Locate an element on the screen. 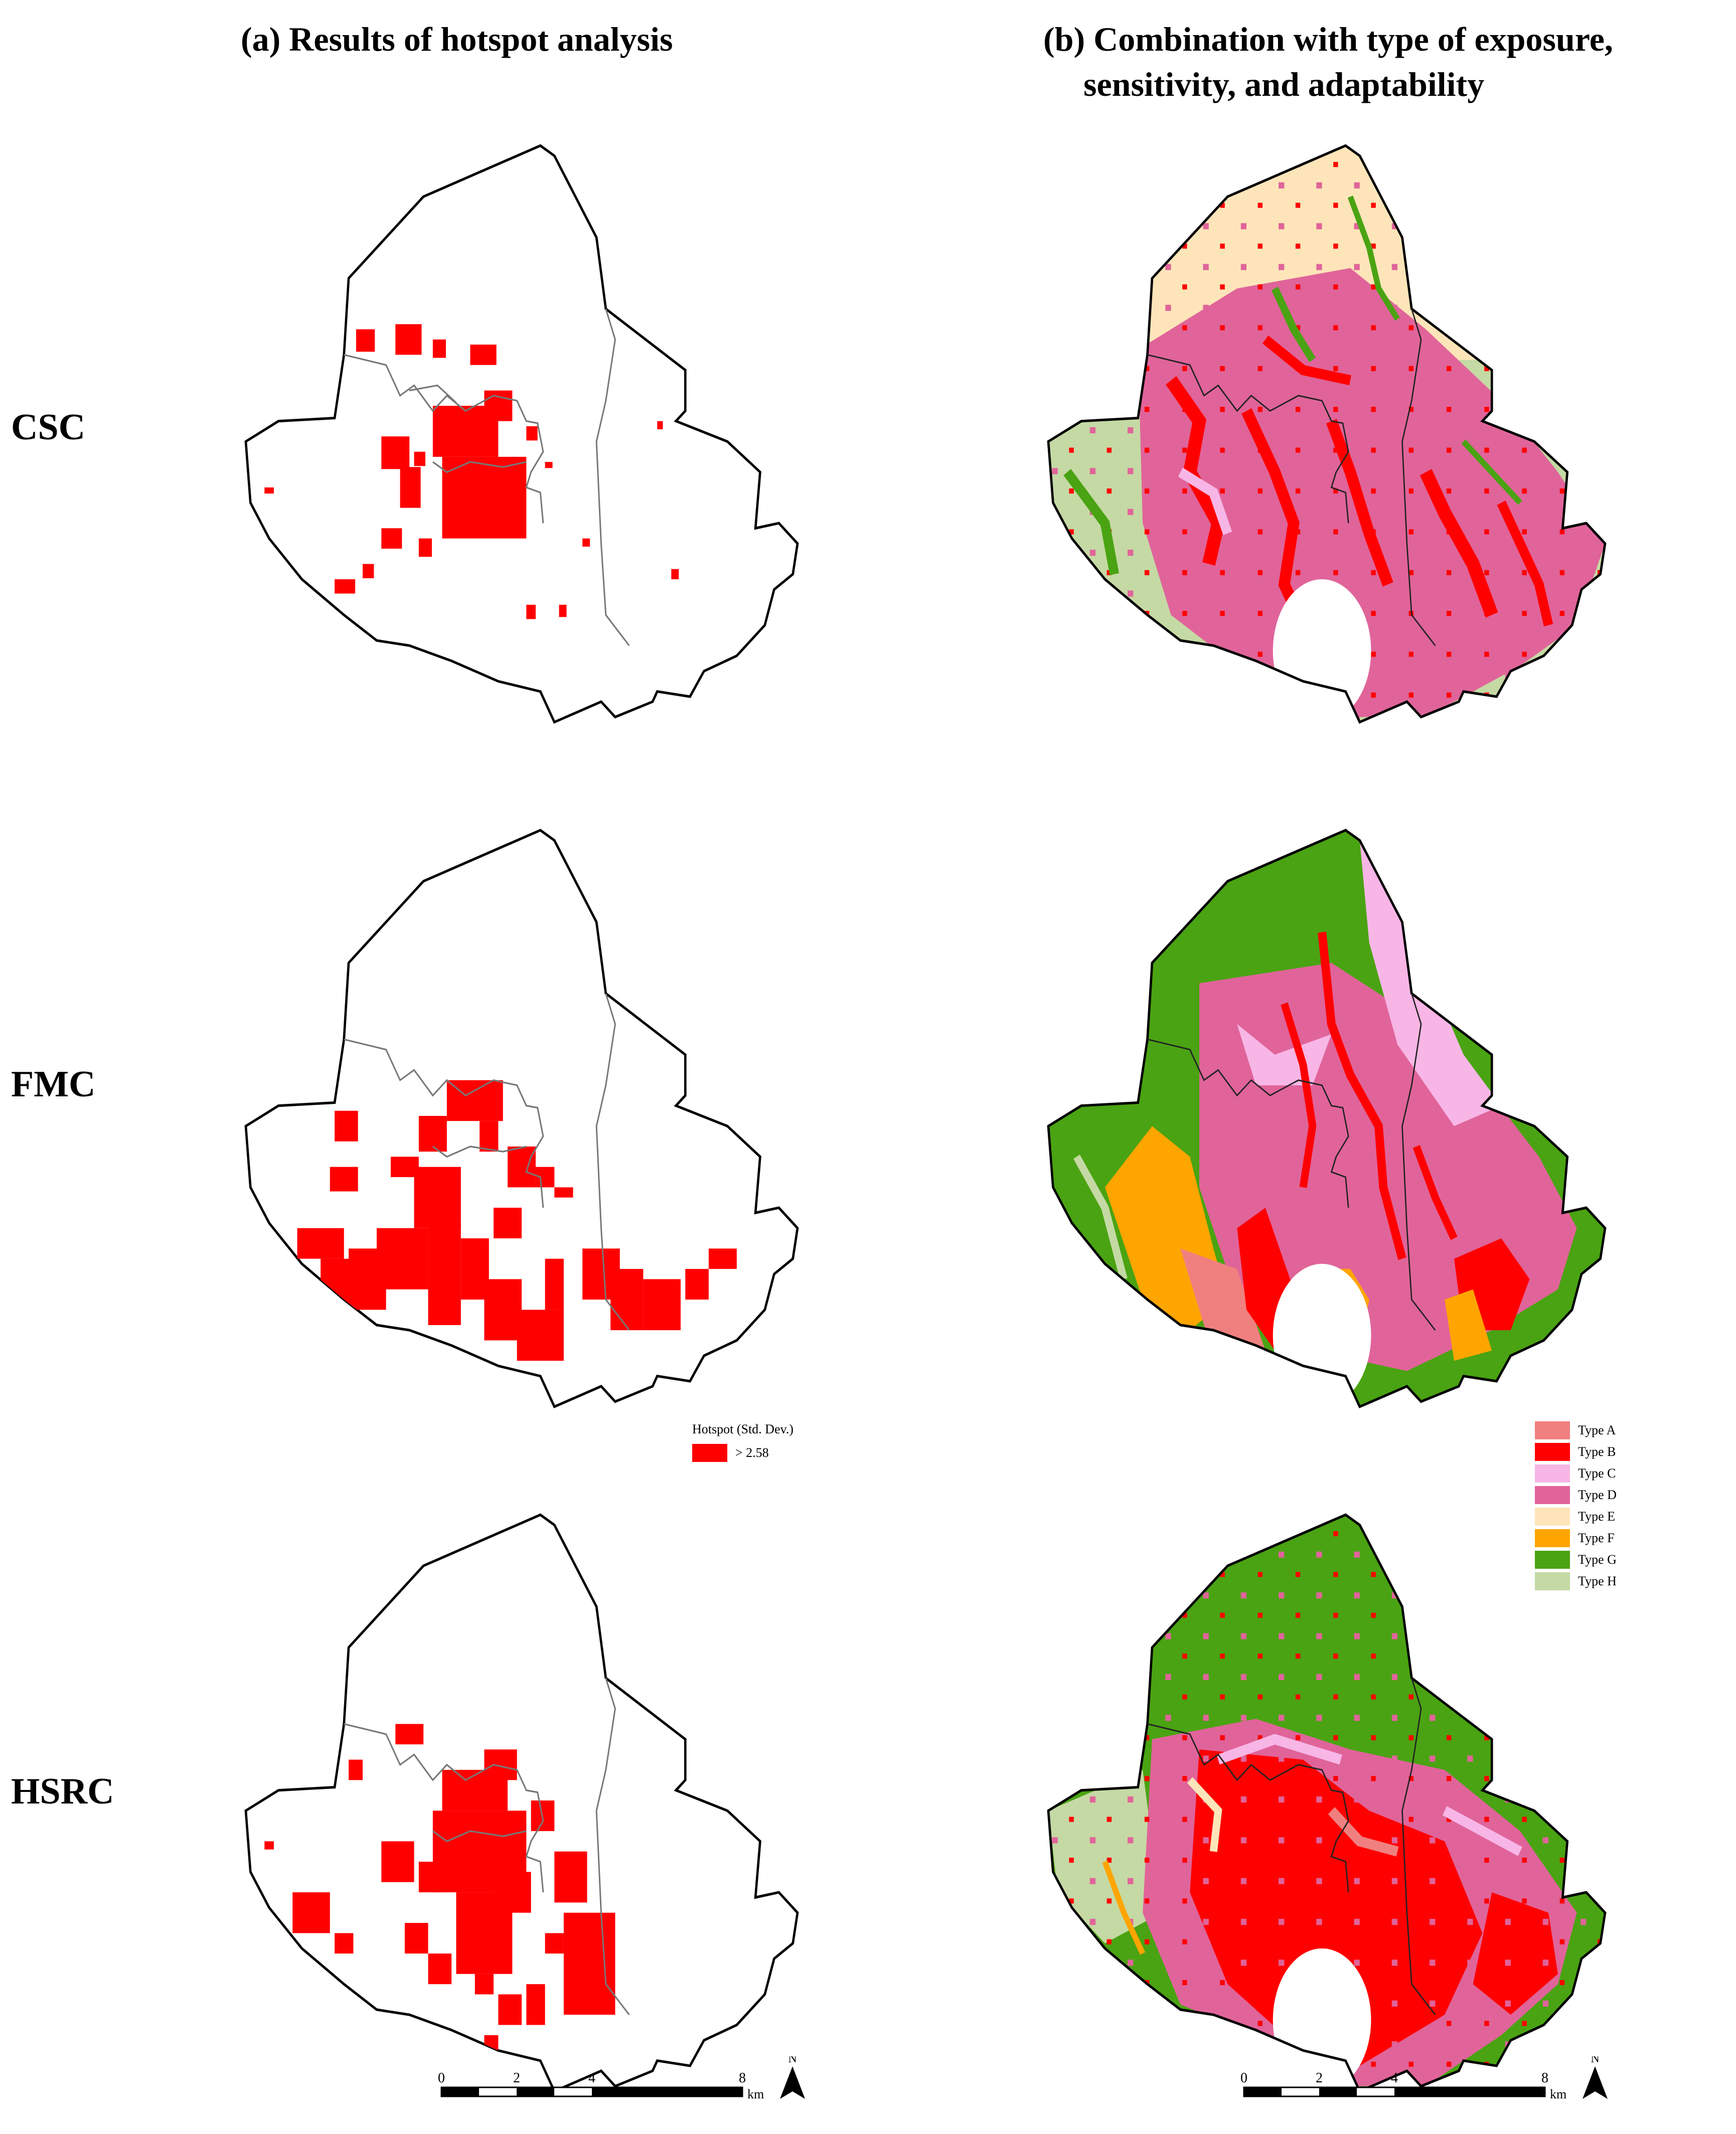 Image resolution: width=1736 pixels, height=2134 pixels. type-map-csc is located at coordinates (1327, 434).